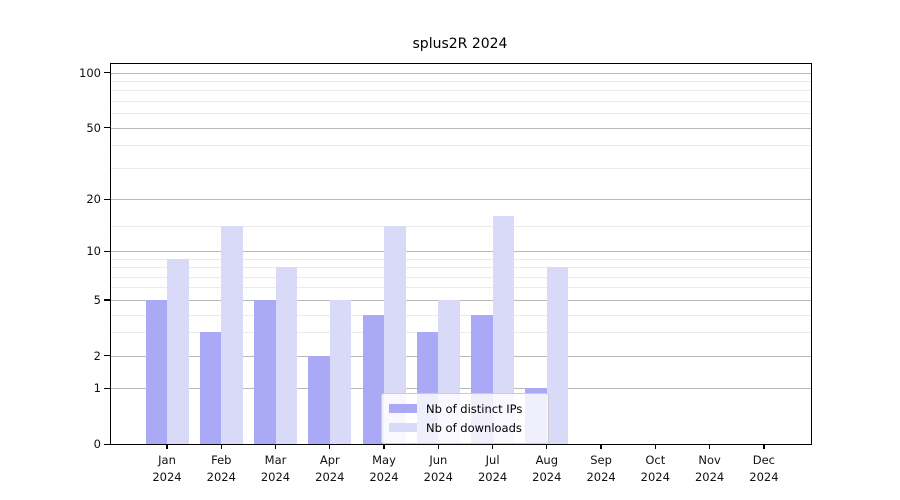  I want to click on legend-row-downloads: Nb of downloads, so click(464, 427).